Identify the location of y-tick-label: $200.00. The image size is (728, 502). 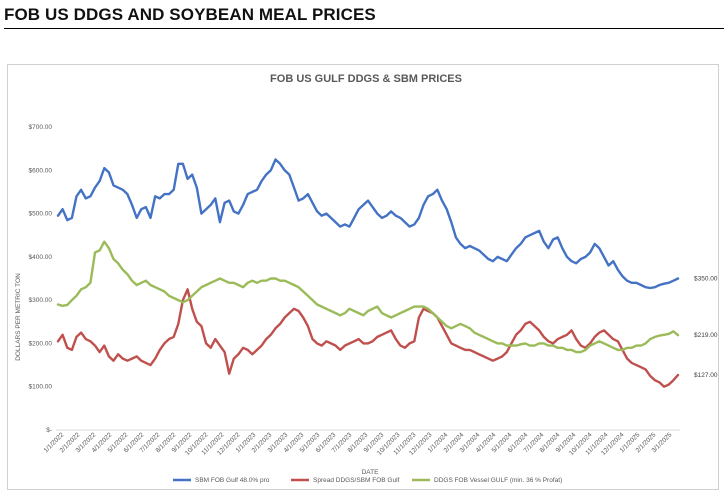
(41, 343).